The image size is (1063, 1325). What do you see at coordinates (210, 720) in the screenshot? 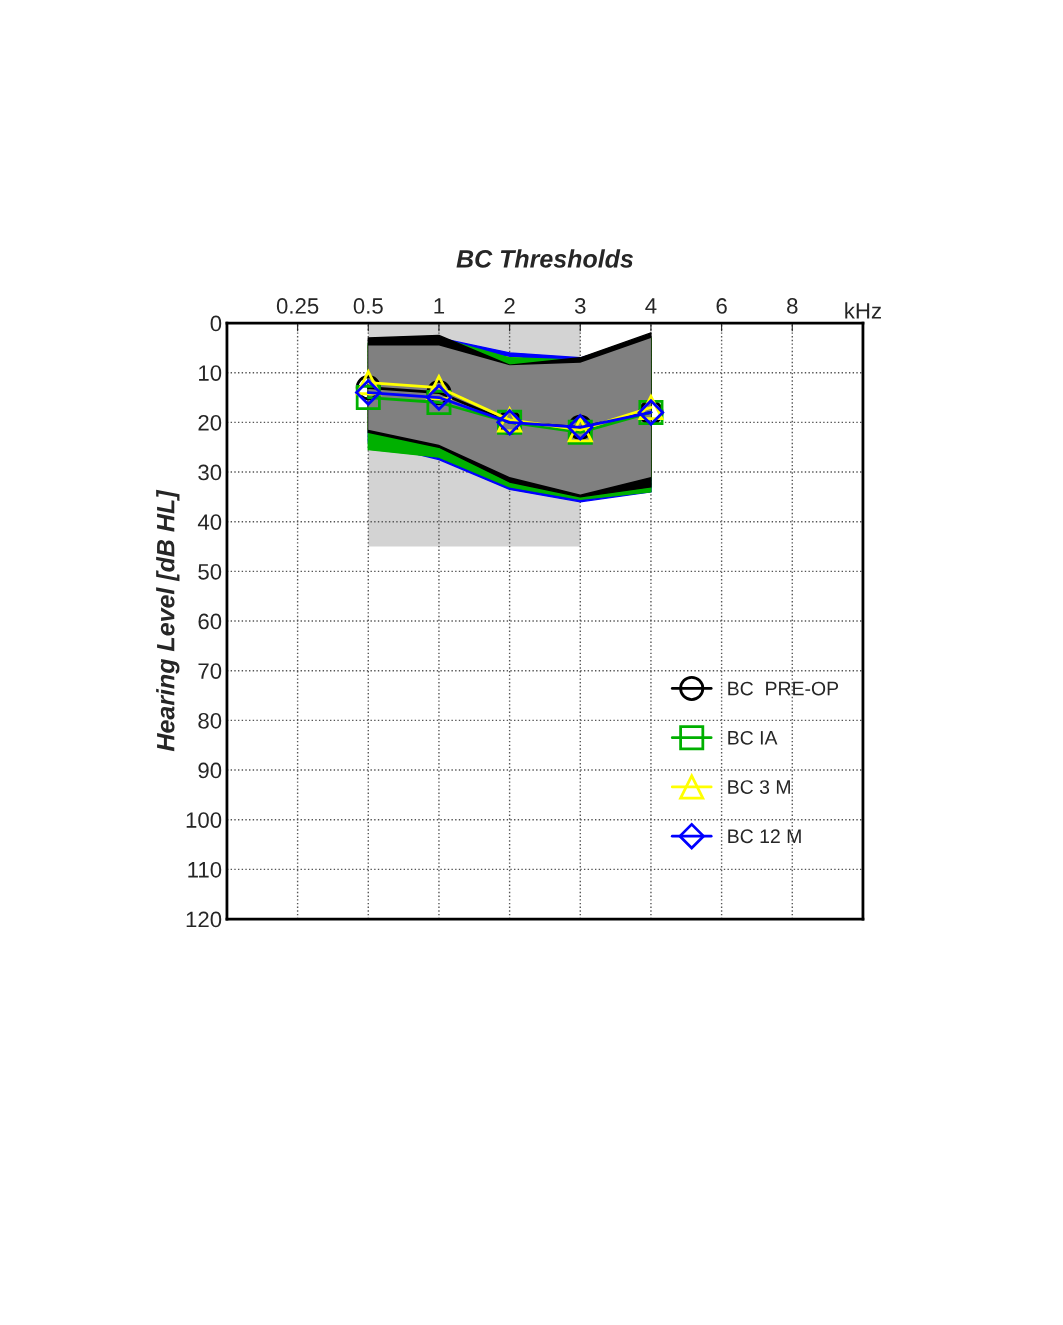
I see `y-tick-label: 80` at bounding box center [210, 720].